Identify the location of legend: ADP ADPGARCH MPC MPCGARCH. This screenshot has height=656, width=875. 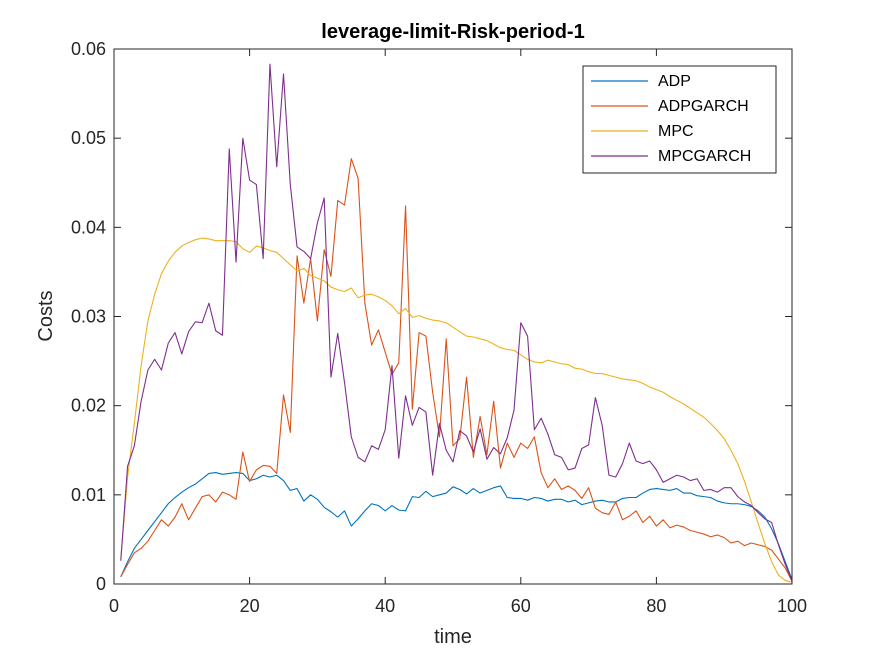
(679, 119).